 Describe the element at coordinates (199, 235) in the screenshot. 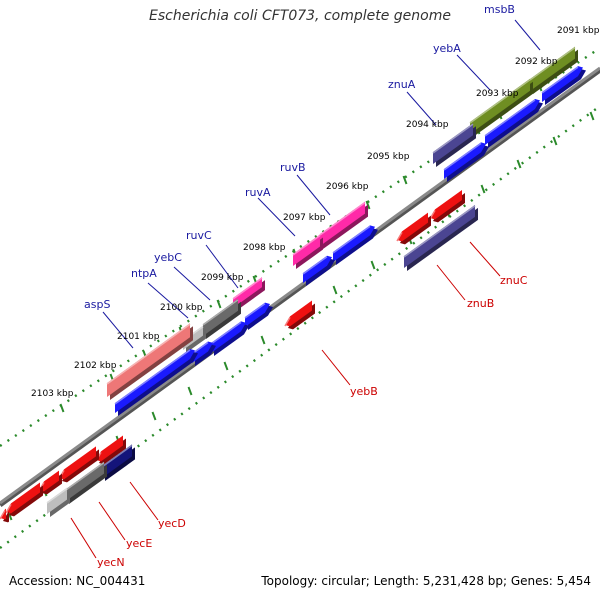

I see `gene-label-ruvC: ruvC` at that location.